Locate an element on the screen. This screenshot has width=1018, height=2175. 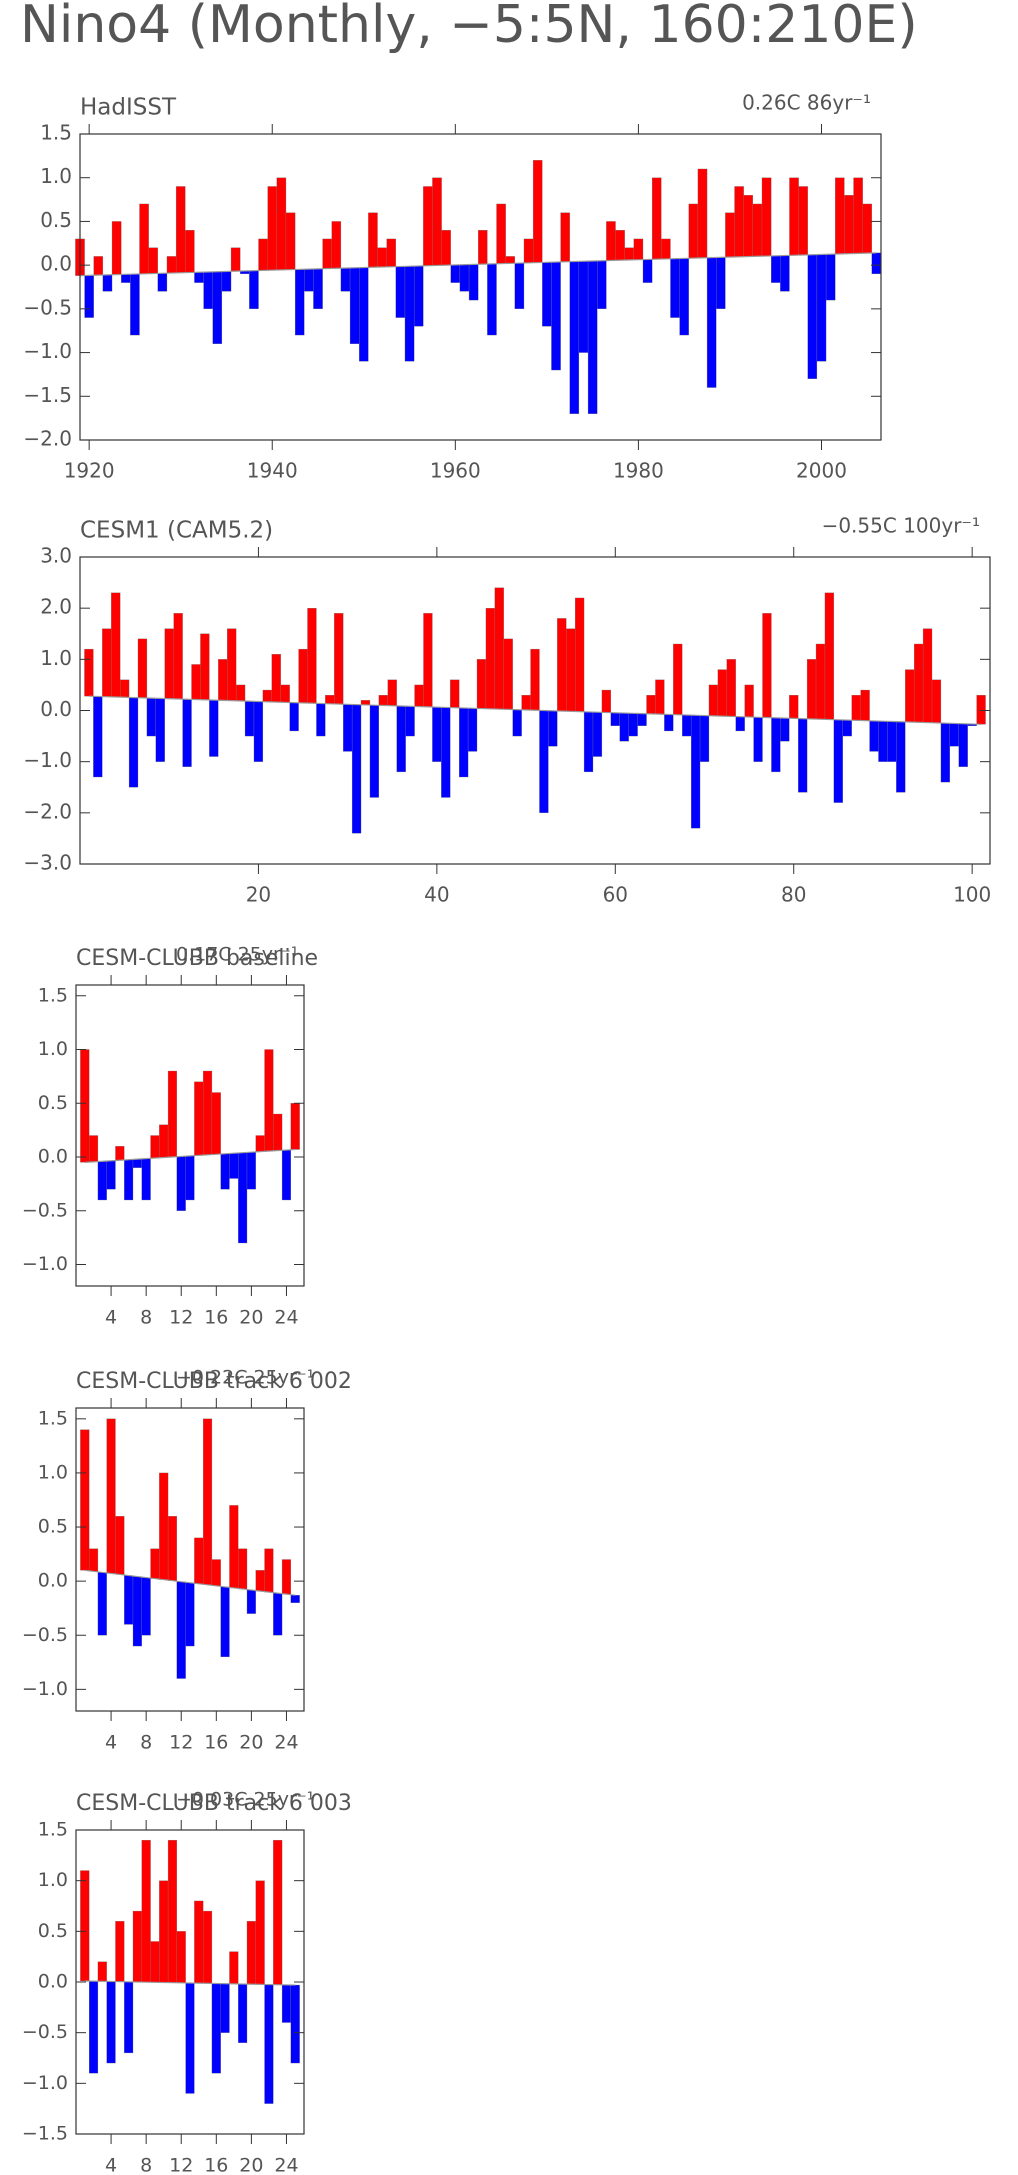
panel-title: CESM-CLUBB baseline is located at coordinates (197, 958).